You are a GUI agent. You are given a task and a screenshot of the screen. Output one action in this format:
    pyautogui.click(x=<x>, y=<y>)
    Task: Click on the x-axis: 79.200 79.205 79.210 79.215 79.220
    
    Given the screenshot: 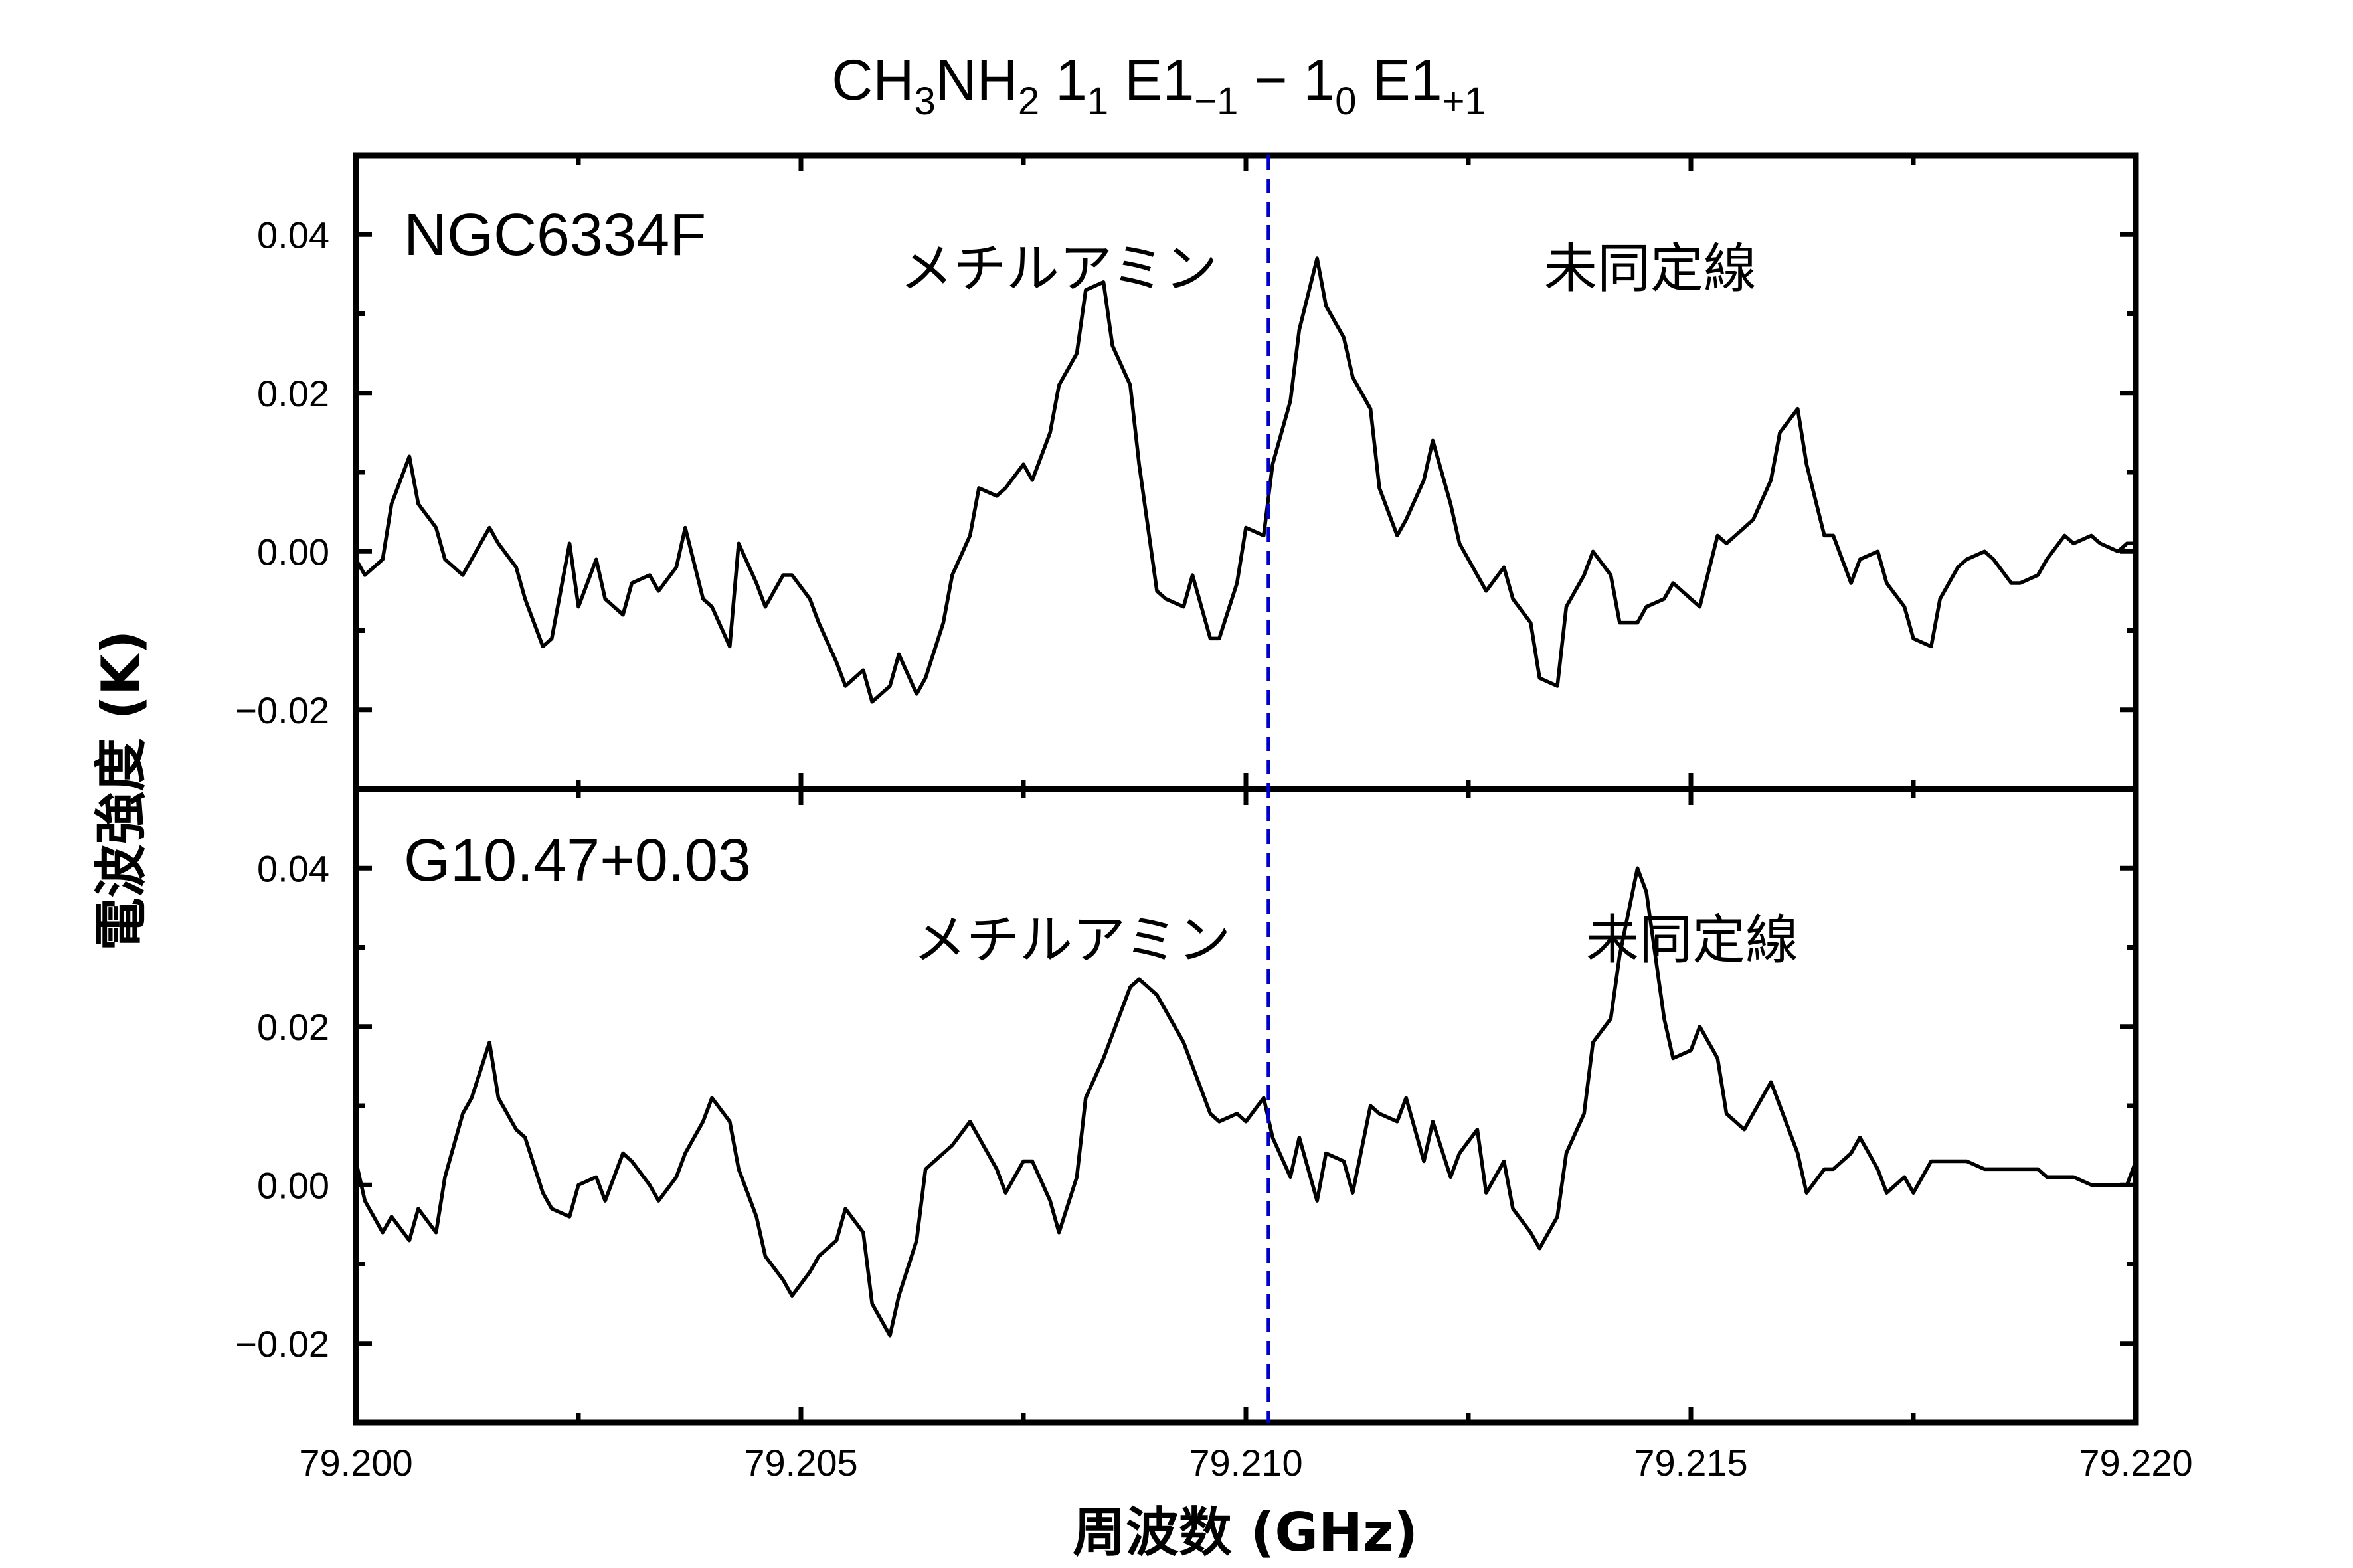 What is the action you would take?
    pyautogui.click(x=1245, y=1463)
    